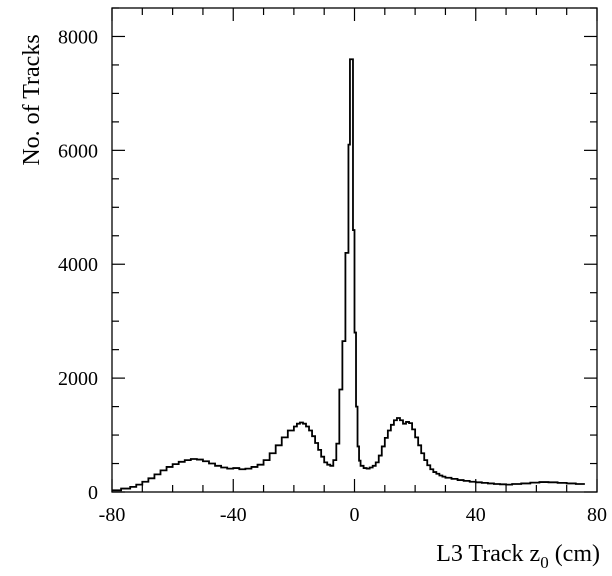 The height and width of the screenshot is (576, 612). Describe the element at coordinates (574, 554) in the screenshot. I see `x-axis-label-unit: (cm)` at that location.